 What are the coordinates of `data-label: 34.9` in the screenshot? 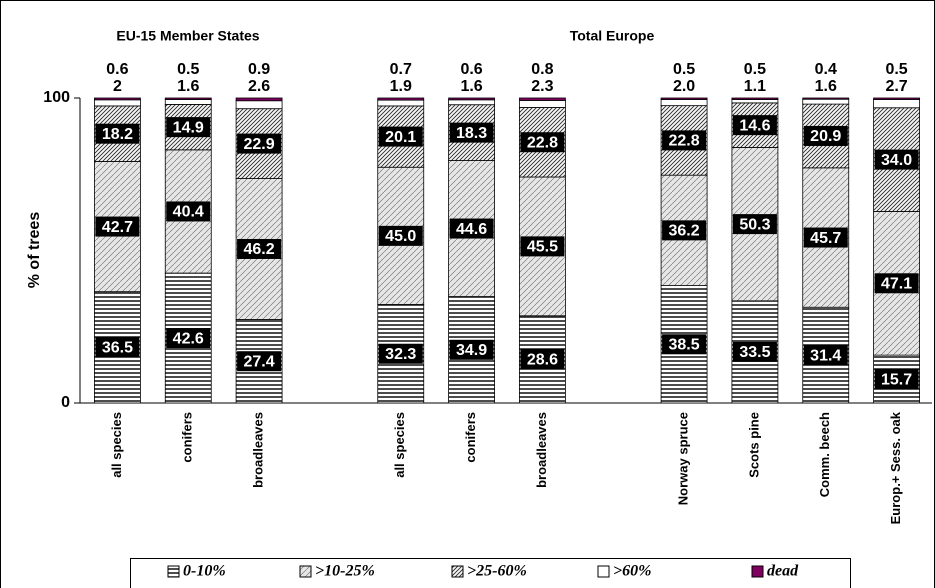 It's located at (471, 350).